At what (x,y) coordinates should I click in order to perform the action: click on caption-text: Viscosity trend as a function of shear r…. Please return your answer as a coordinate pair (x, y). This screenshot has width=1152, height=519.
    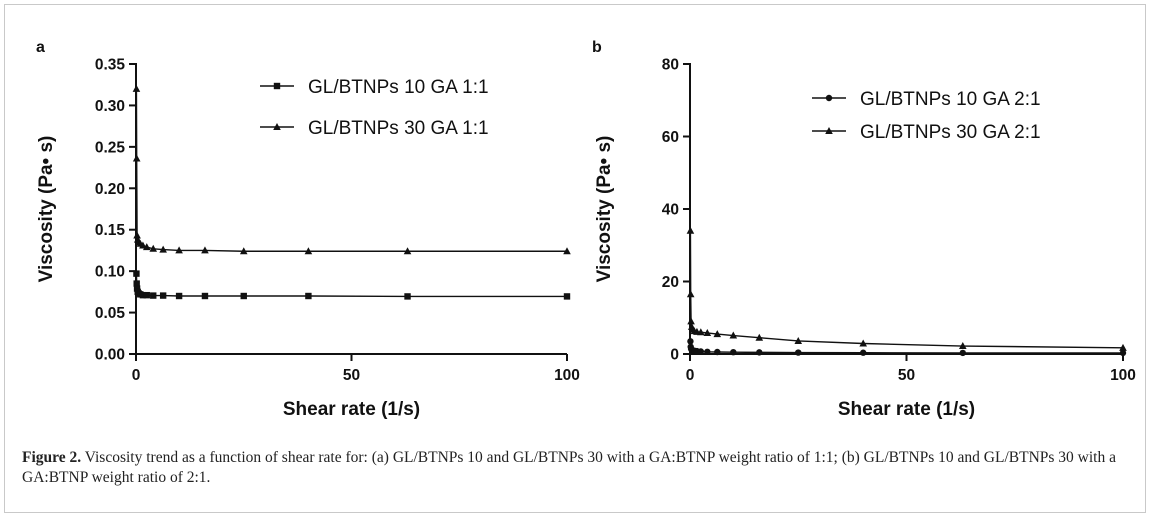
    Looking at the image, I should click on (569, 467).